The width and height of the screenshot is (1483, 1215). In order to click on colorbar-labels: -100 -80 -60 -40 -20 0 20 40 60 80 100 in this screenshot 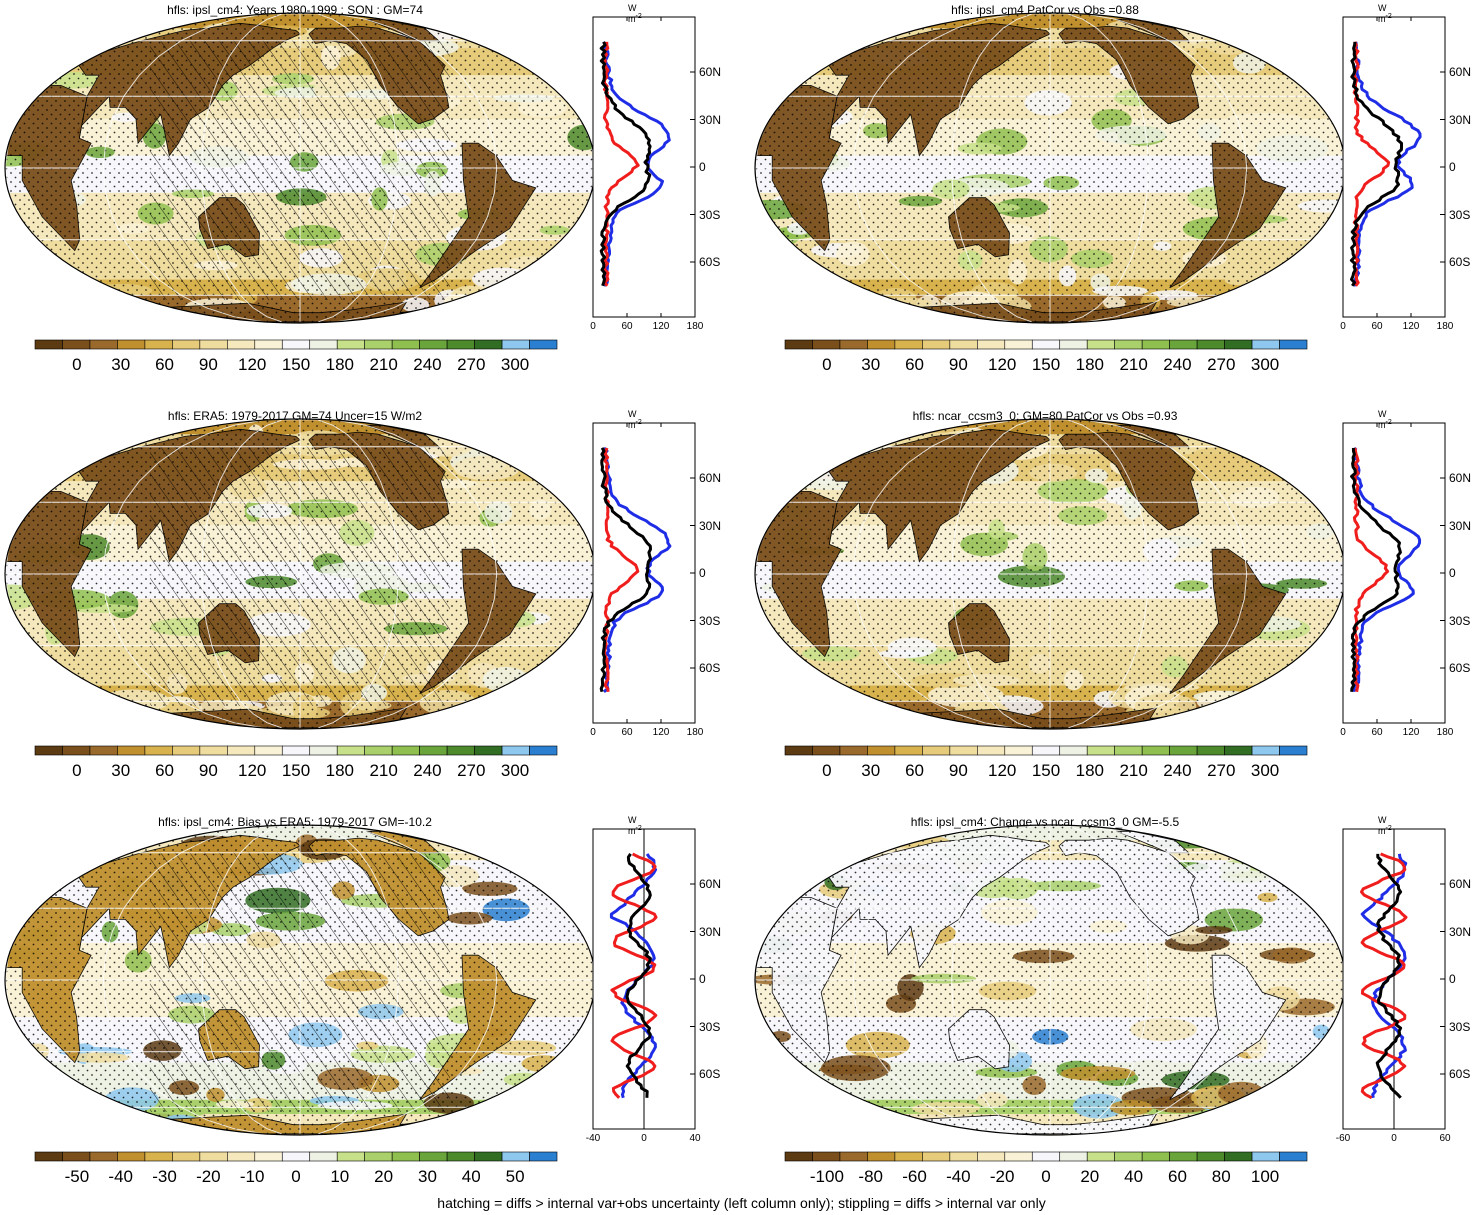, I will do `click(1030, 1177)`.